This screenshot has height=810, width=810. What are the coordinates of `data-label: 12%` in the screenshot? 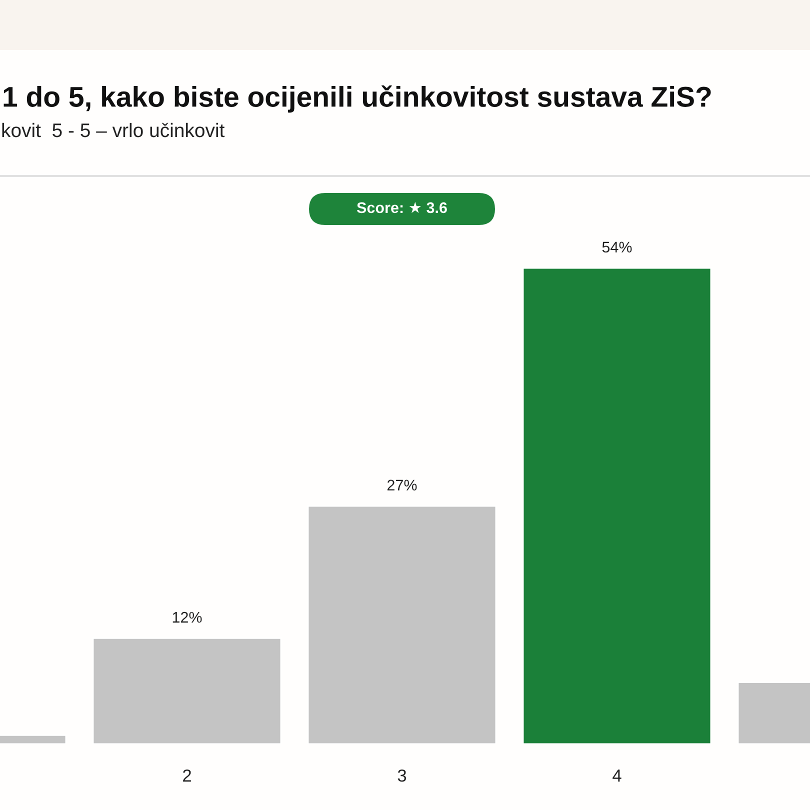 It's located at (187, 617).